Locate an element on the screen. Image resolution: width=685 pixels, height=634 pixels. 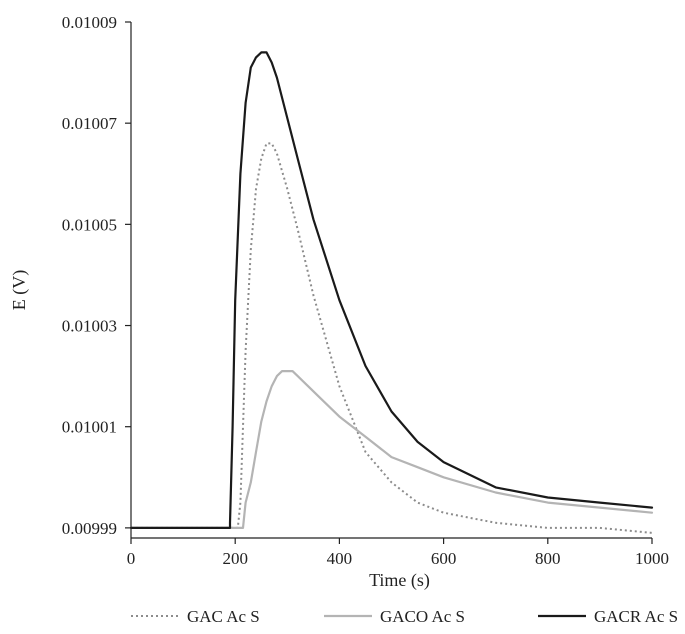
y-tick-label: 0.01003 is located at coordinates (89, 326).